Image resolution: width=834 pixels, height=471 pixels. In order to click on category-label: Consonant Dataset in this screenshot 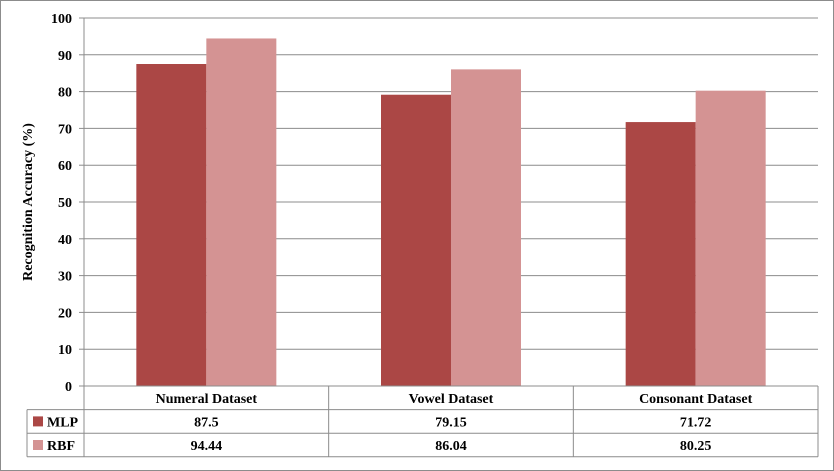, I will do `click(696, 399)`.